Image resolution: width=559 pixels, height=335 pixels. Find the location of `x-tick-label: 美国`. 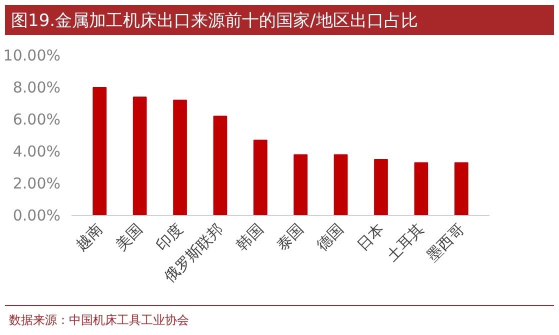

x-tick-label: 美国 is located at coordinates (129, 237).